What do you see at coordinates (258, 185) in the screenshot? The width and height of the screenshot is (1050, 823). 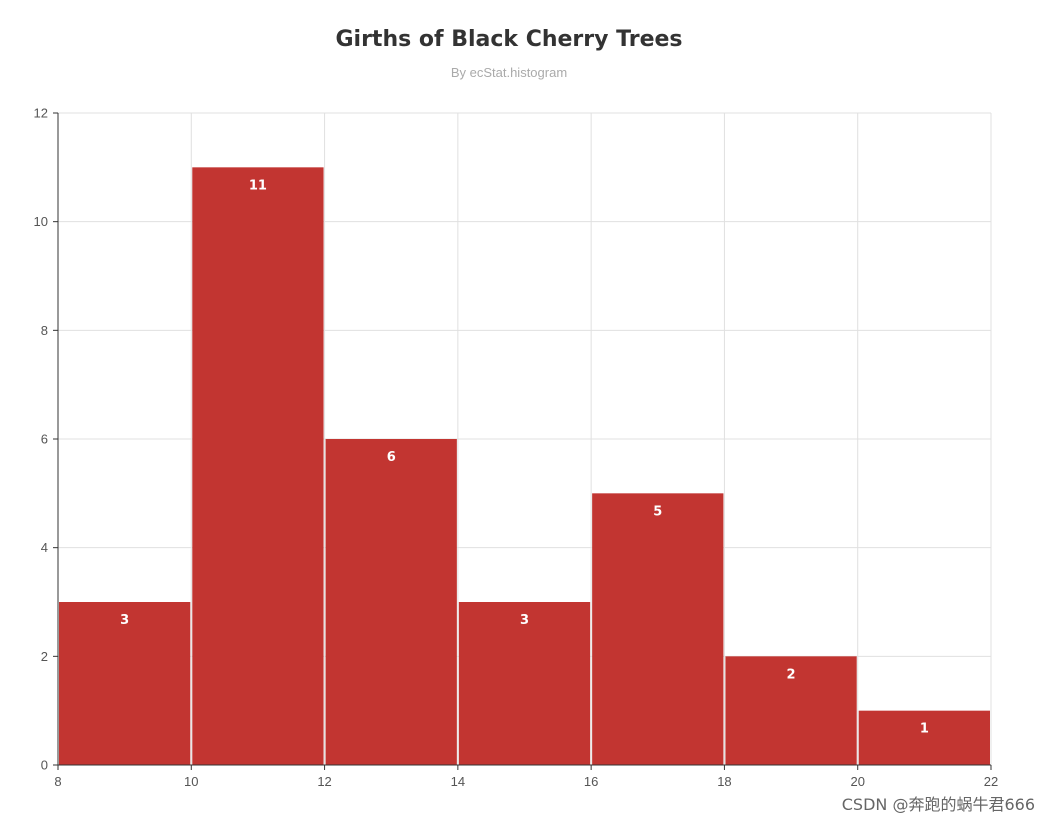 I see `bar-value-label: 11` at bounding box center [258, 185].